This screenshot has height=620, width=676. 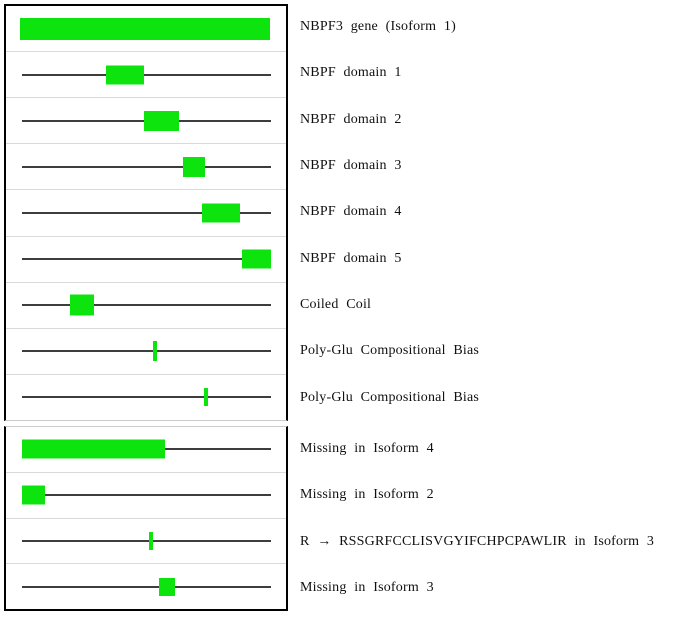 I want to click on feature-bar-gene-span, so click(x=145, y=28).